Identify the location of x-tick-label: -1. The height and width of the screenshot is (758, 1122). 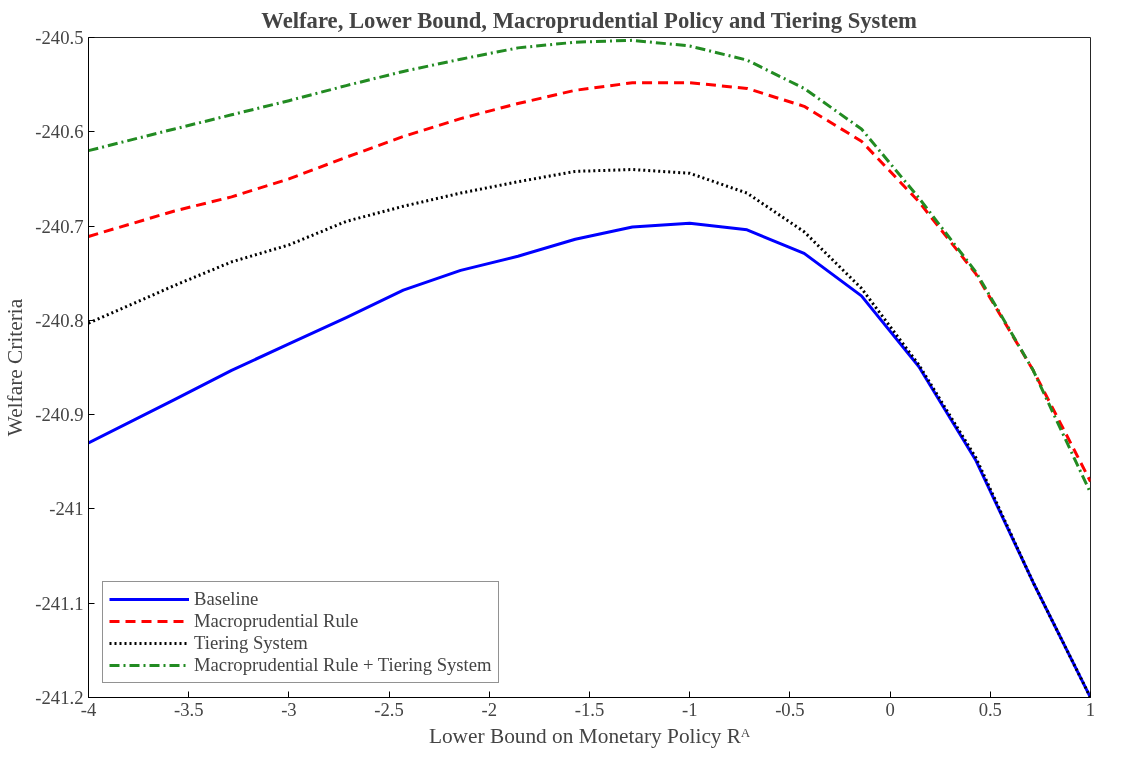
(689, 709).